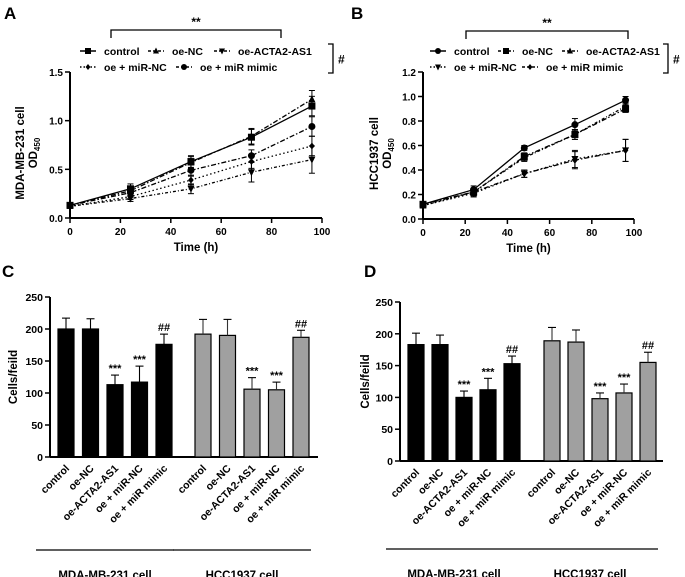 The height and width of the screenshot is (577, 685). Describe the element at coordinates (592, 233) in the screenshot. I see `x-tick-label: 80` at that location.